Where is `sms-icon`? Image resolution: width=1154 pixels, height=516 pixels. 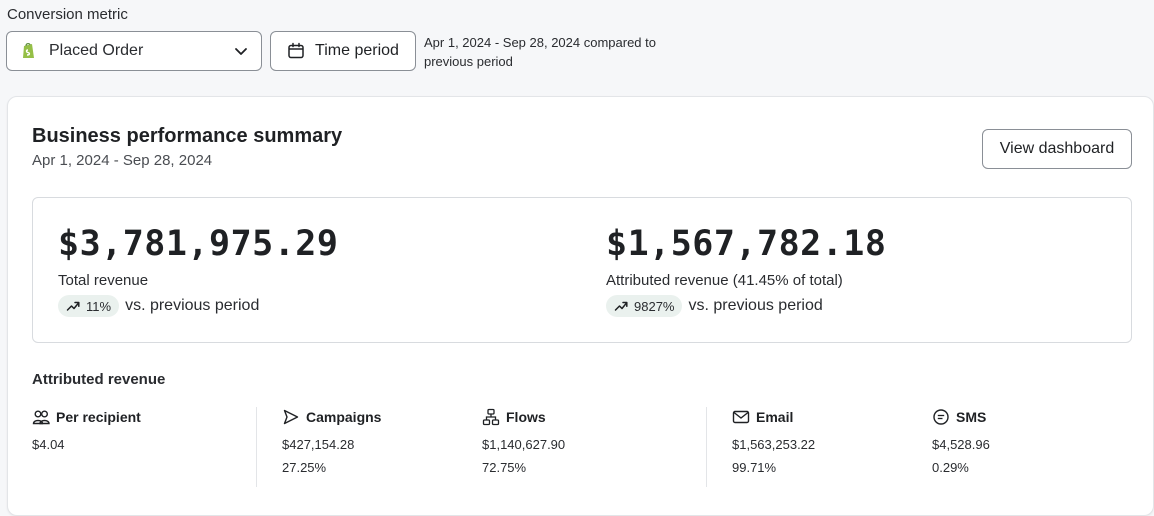
sms-icon is located at coordinates (941, 417).